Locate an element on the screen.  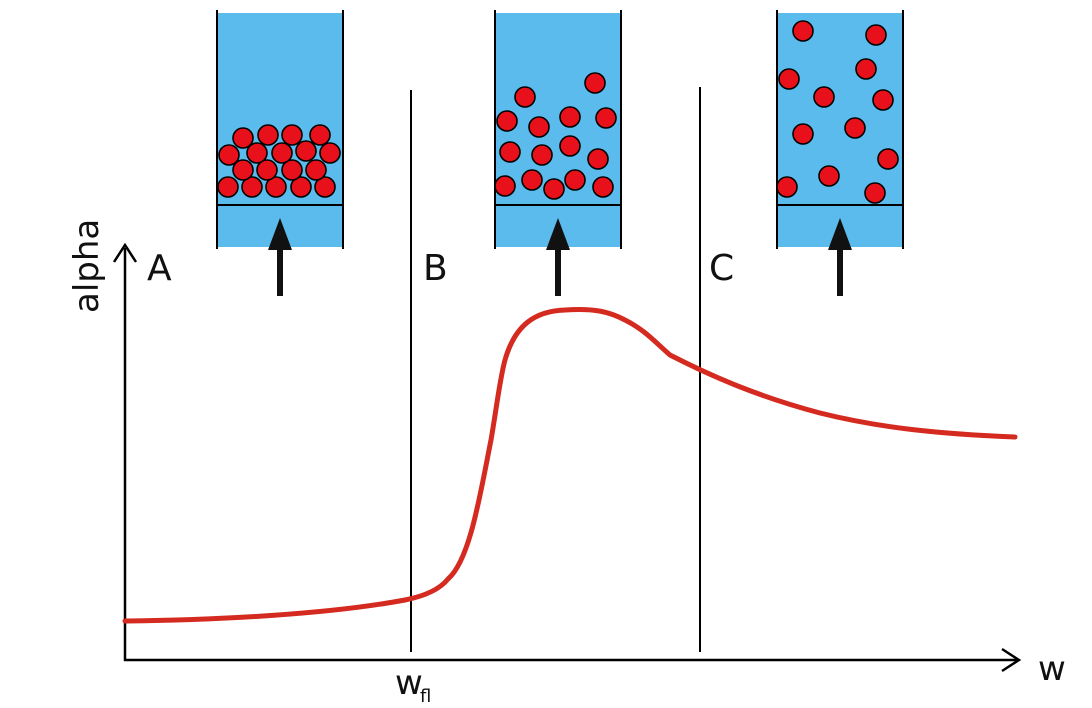
column-transport is located at coordinates (840, 153).